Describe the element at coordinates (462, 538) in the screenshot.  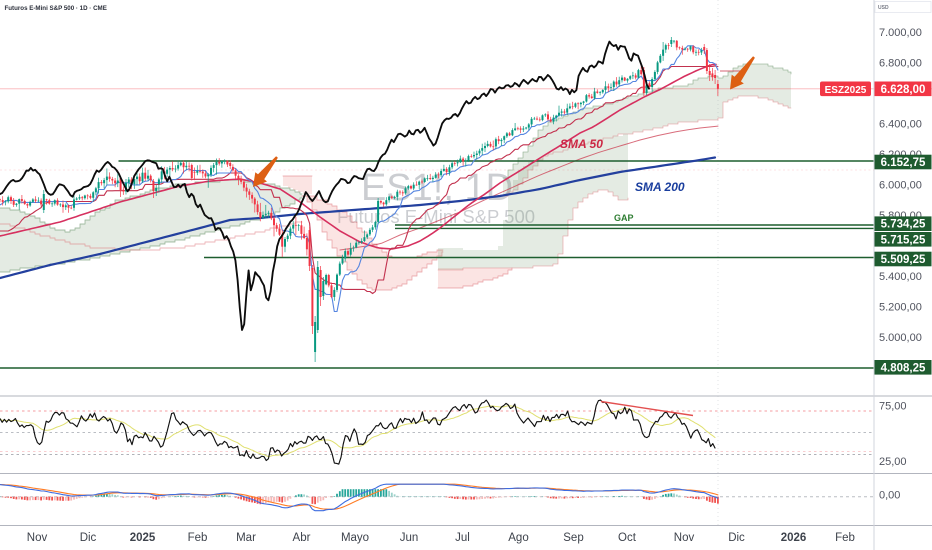
I see `svg-text: Jul` at that location.